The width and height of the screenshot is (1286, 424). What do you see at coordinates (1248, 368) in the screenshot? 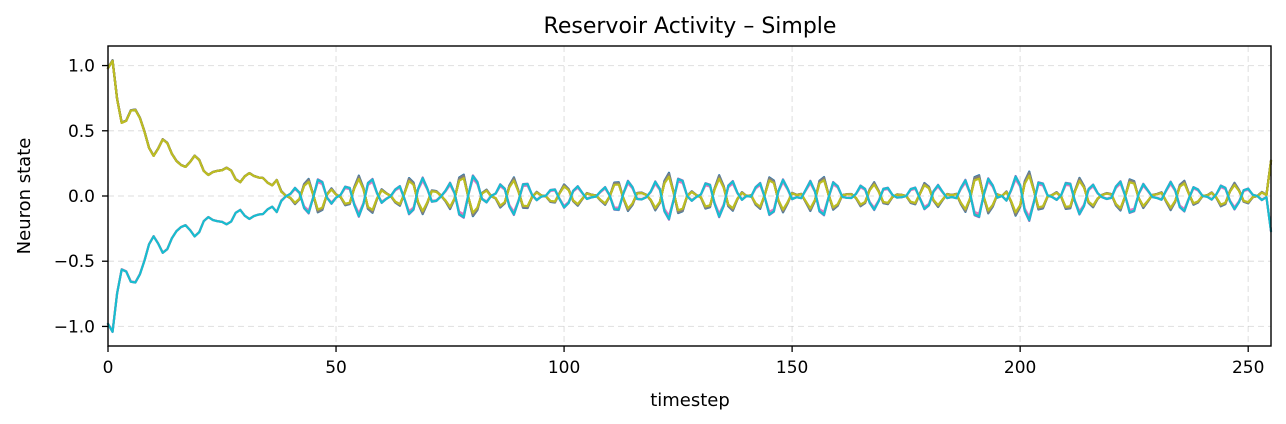
I see `x-tick-label: 250` at bounding box center [1248, 368].